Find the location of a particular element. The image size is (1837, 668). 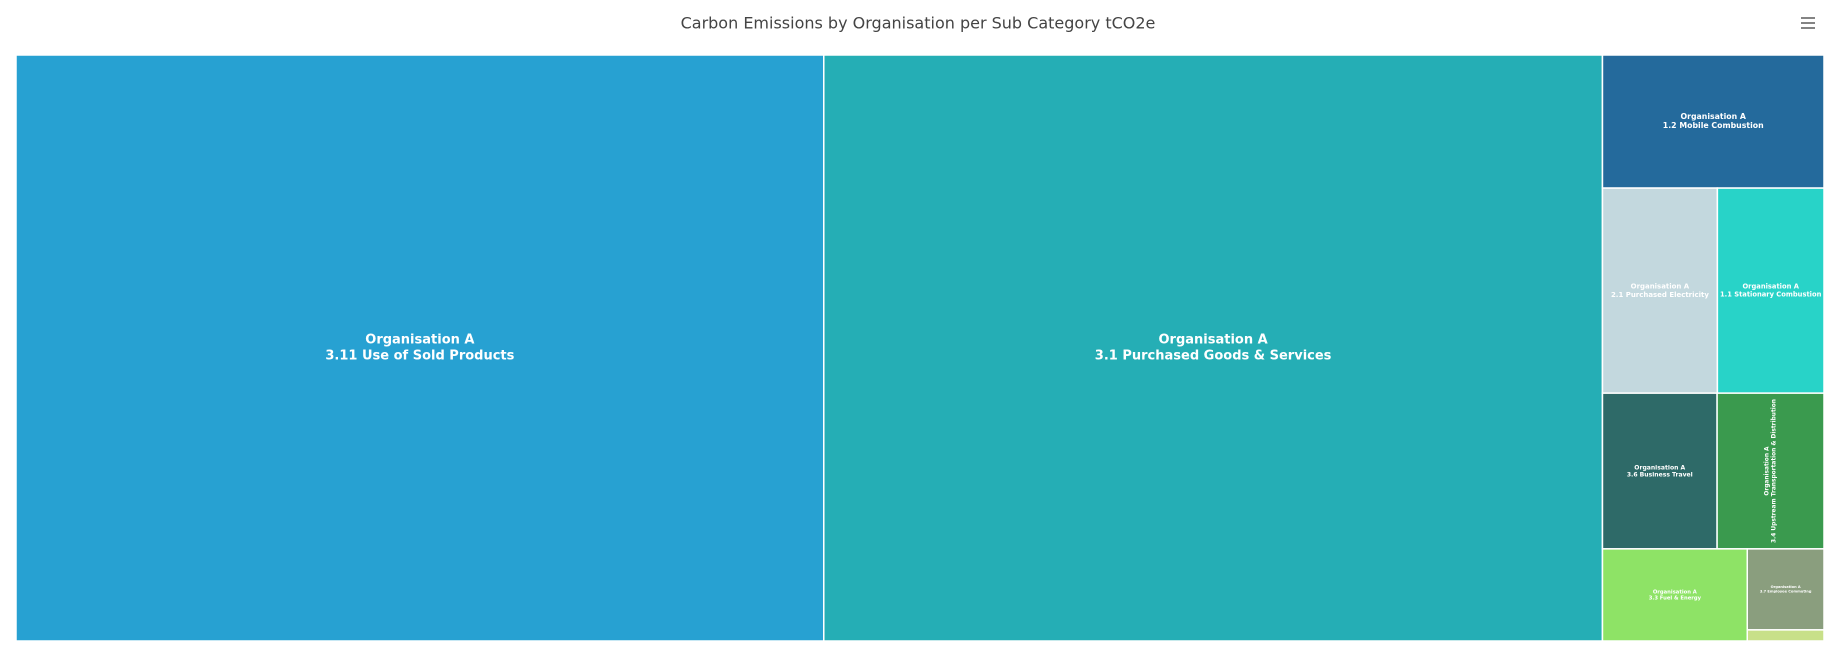

cell-label: Organisation A2.1 Purchased Electricity is located at coordinates (1660, 290).